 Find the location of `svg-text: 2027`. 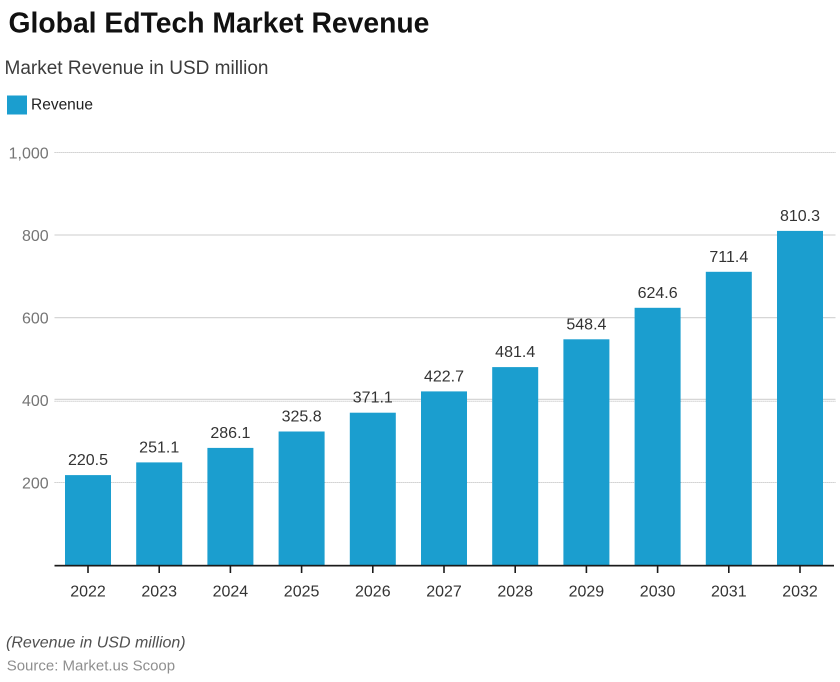

svg-text: 2027 is located at coordinates (444, 591).